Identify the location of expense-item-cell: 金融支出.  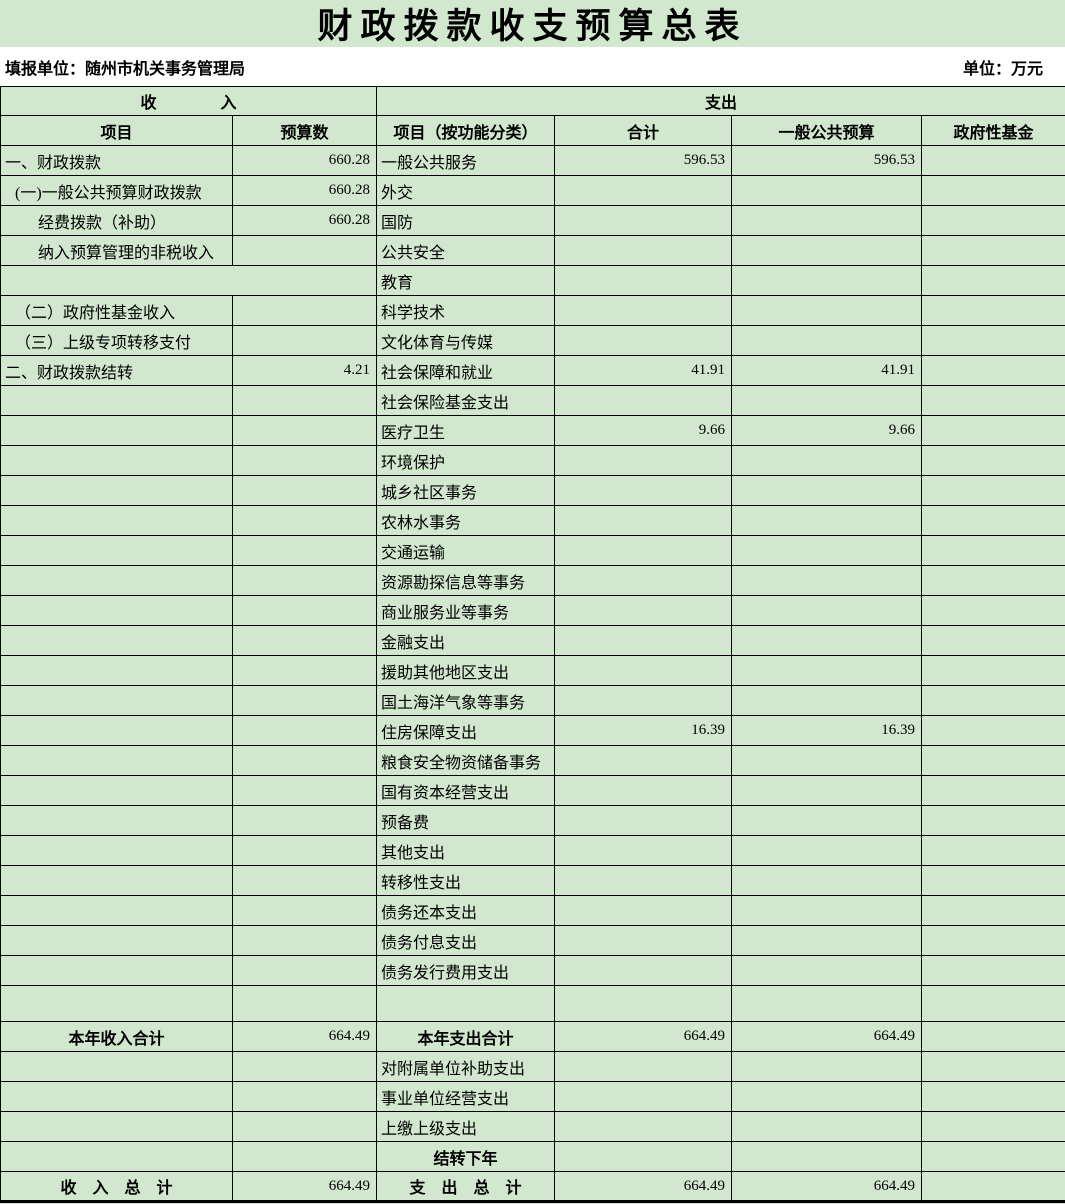
(466, 640).